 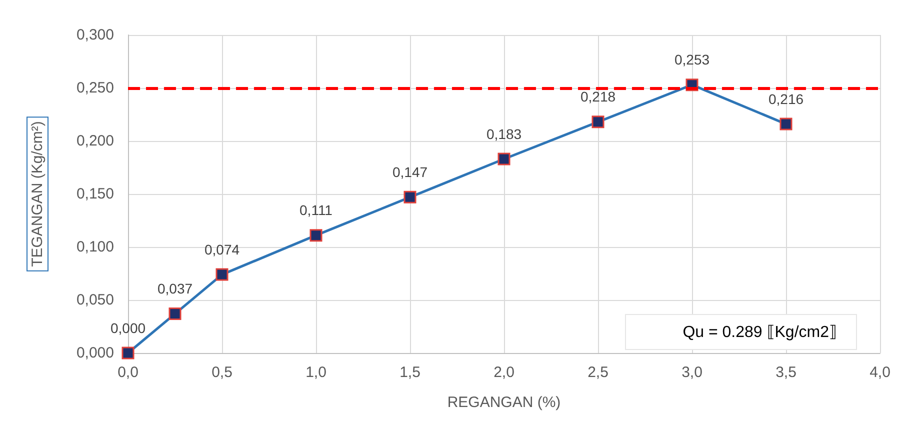 What do you see at coordinates (175, 288) in the screenshot?
I see `data-label: 0,037` at bounding box center [175, 288].